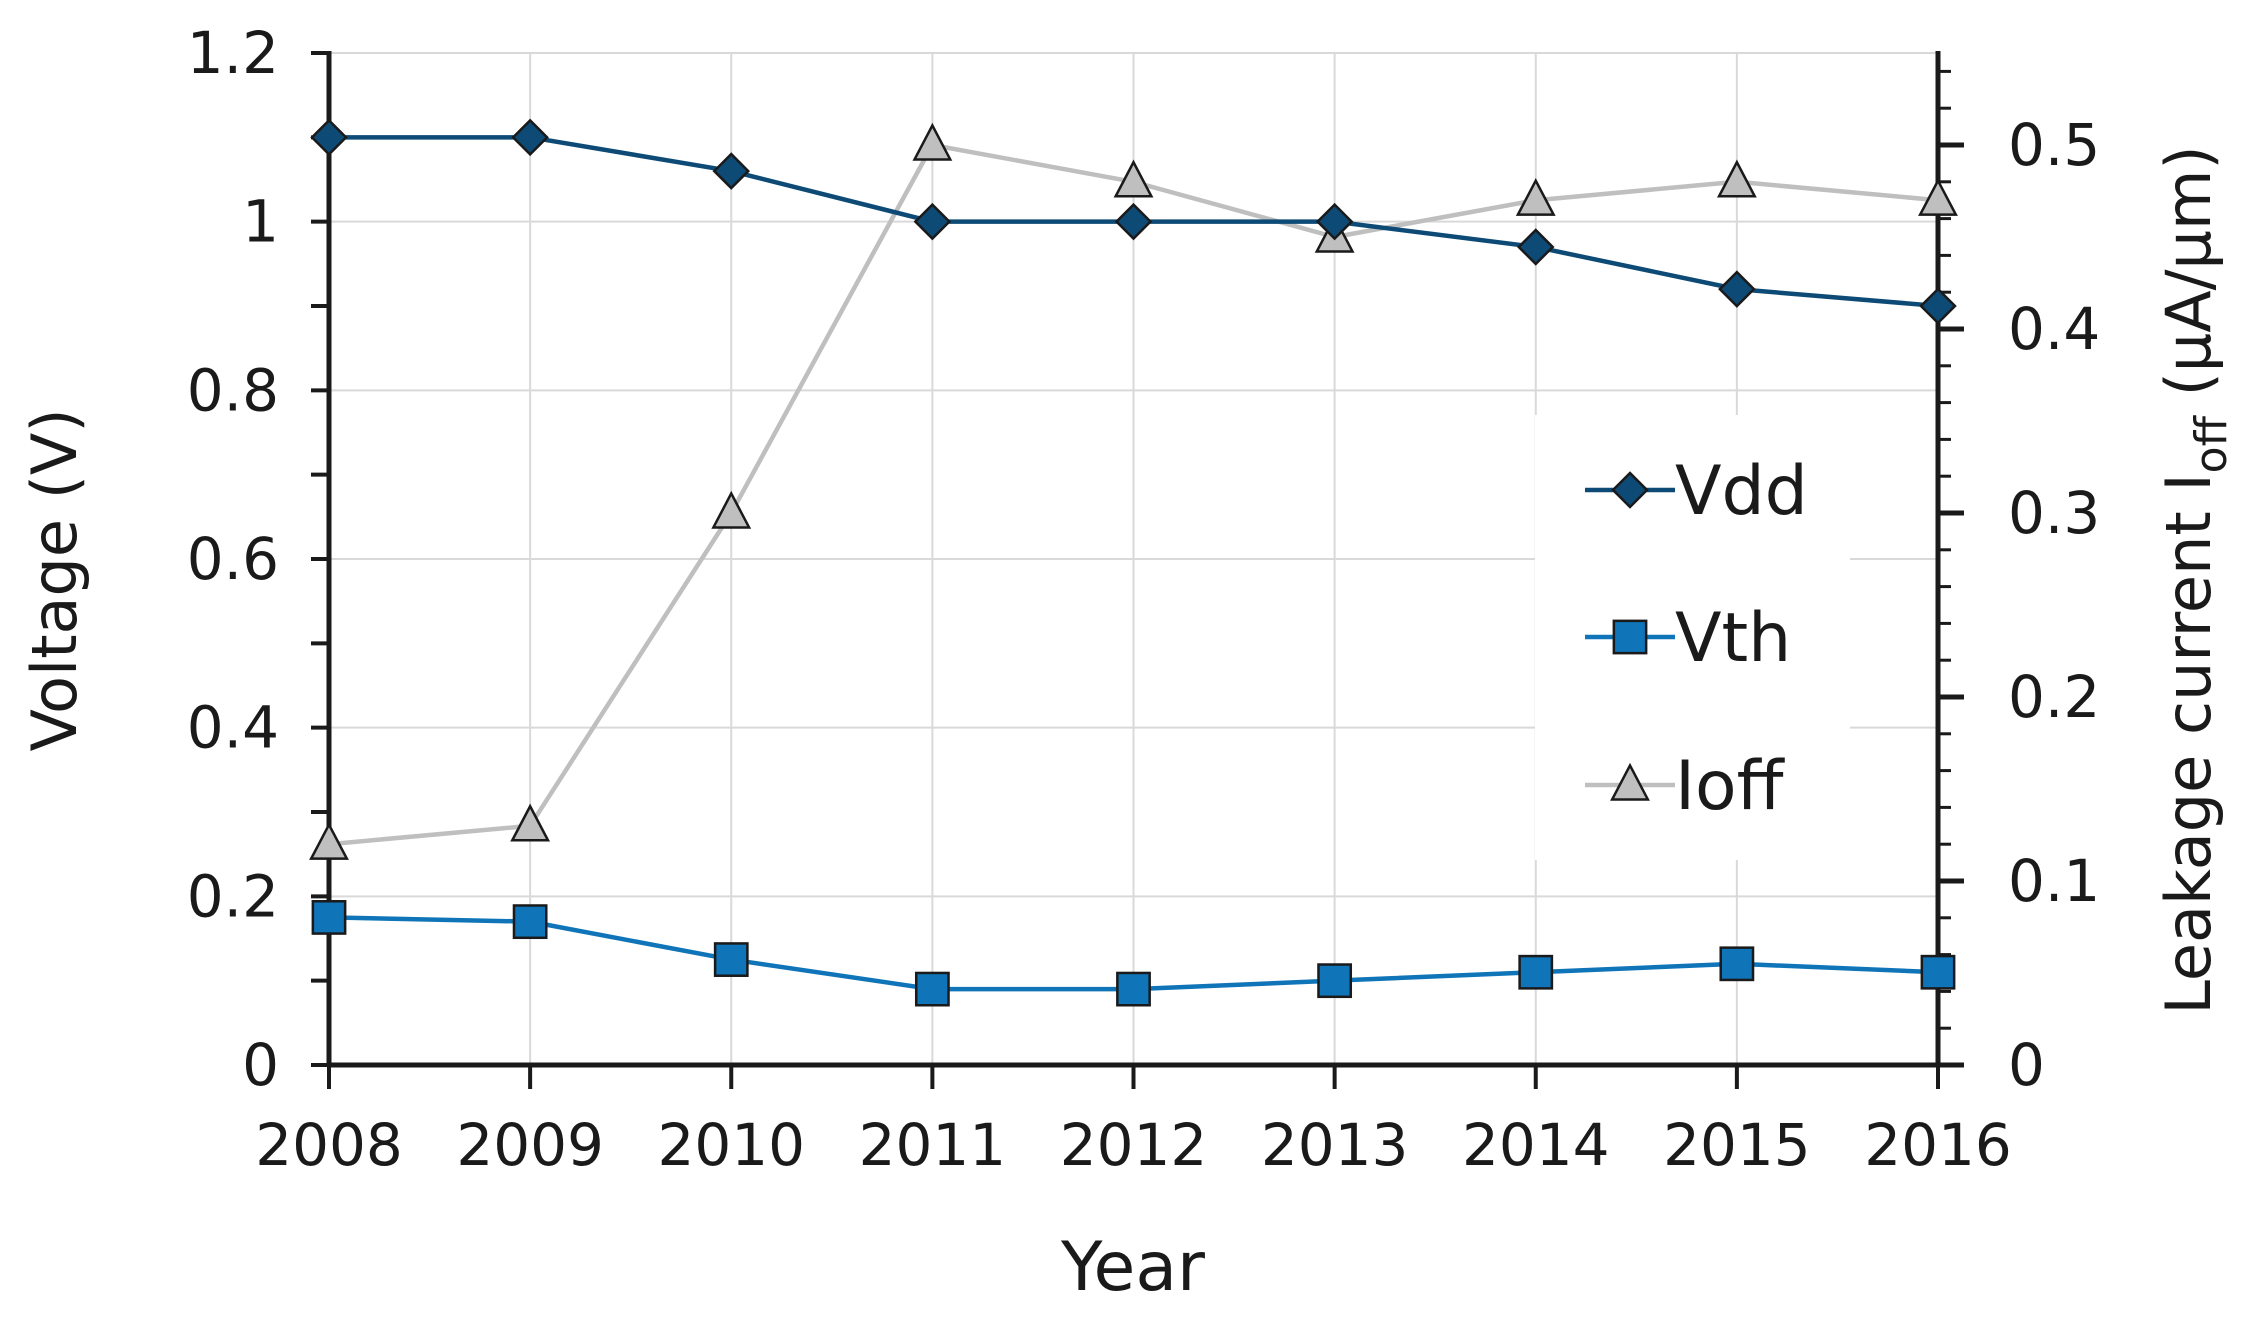  I want to click on y-left-tick-label: 0, so click(260, 1065).